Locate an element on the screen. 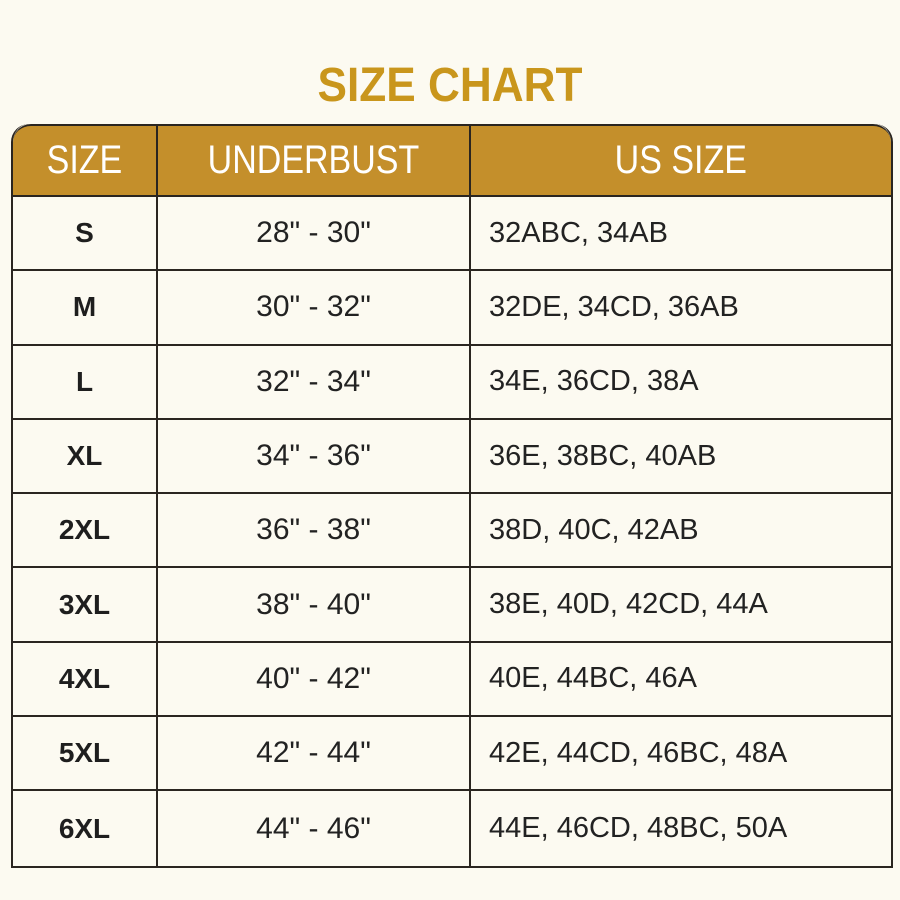  table-header: SIZE UNDERBUST US SIZE is located at coordinates (452, 160).